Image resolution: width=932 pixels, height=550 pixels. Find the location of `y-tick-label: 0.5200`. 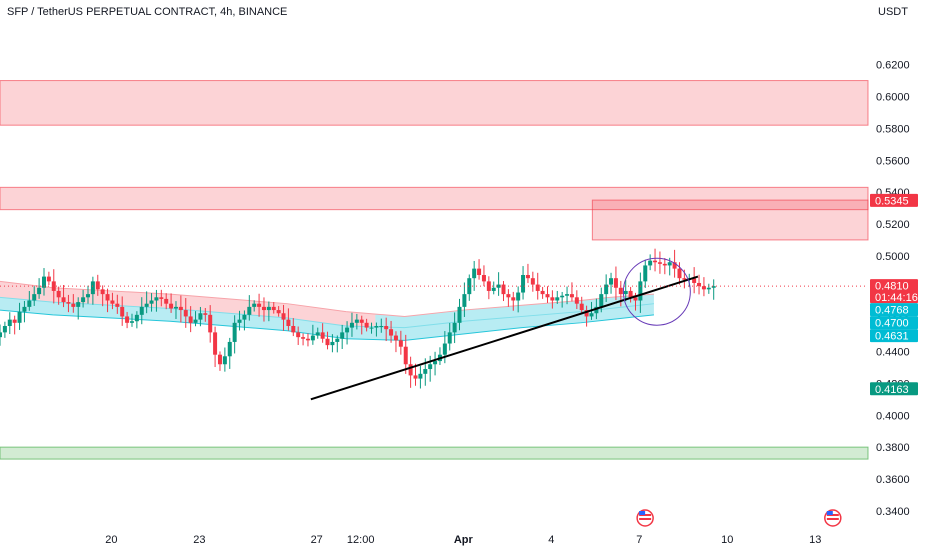

y-tick-label: 0.5200 is located at coordinates (893, 225).